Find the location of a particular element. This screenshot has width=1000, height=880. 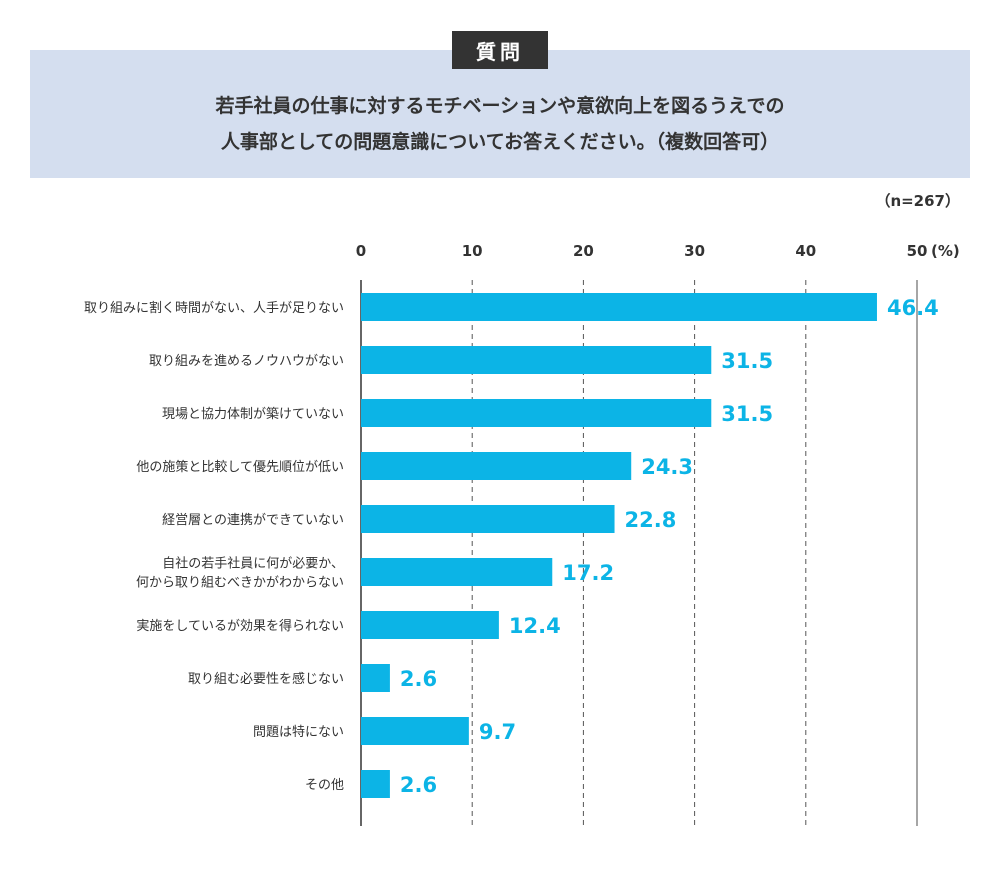

category-label: 経営層との連携ができていない is located at coordinates (253, 520).